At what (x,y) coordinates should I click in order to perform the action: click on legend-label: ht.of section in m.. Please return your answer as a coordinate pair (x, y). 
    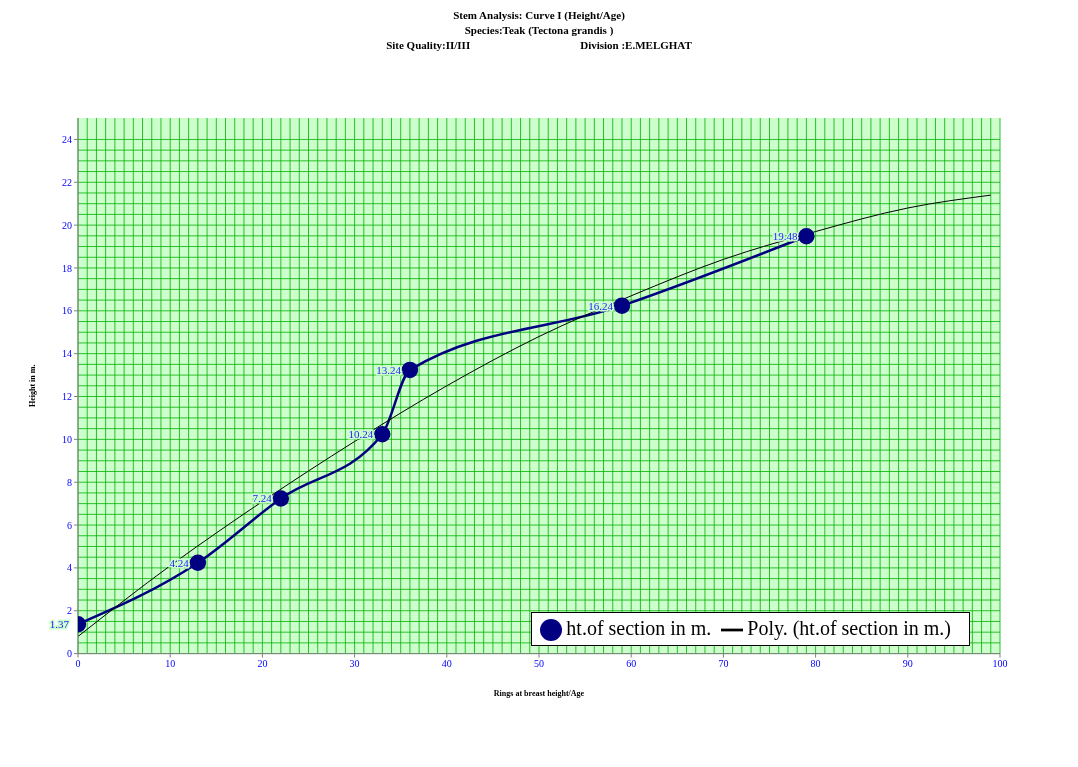
    Looking at the image, I should click on (639, 627).